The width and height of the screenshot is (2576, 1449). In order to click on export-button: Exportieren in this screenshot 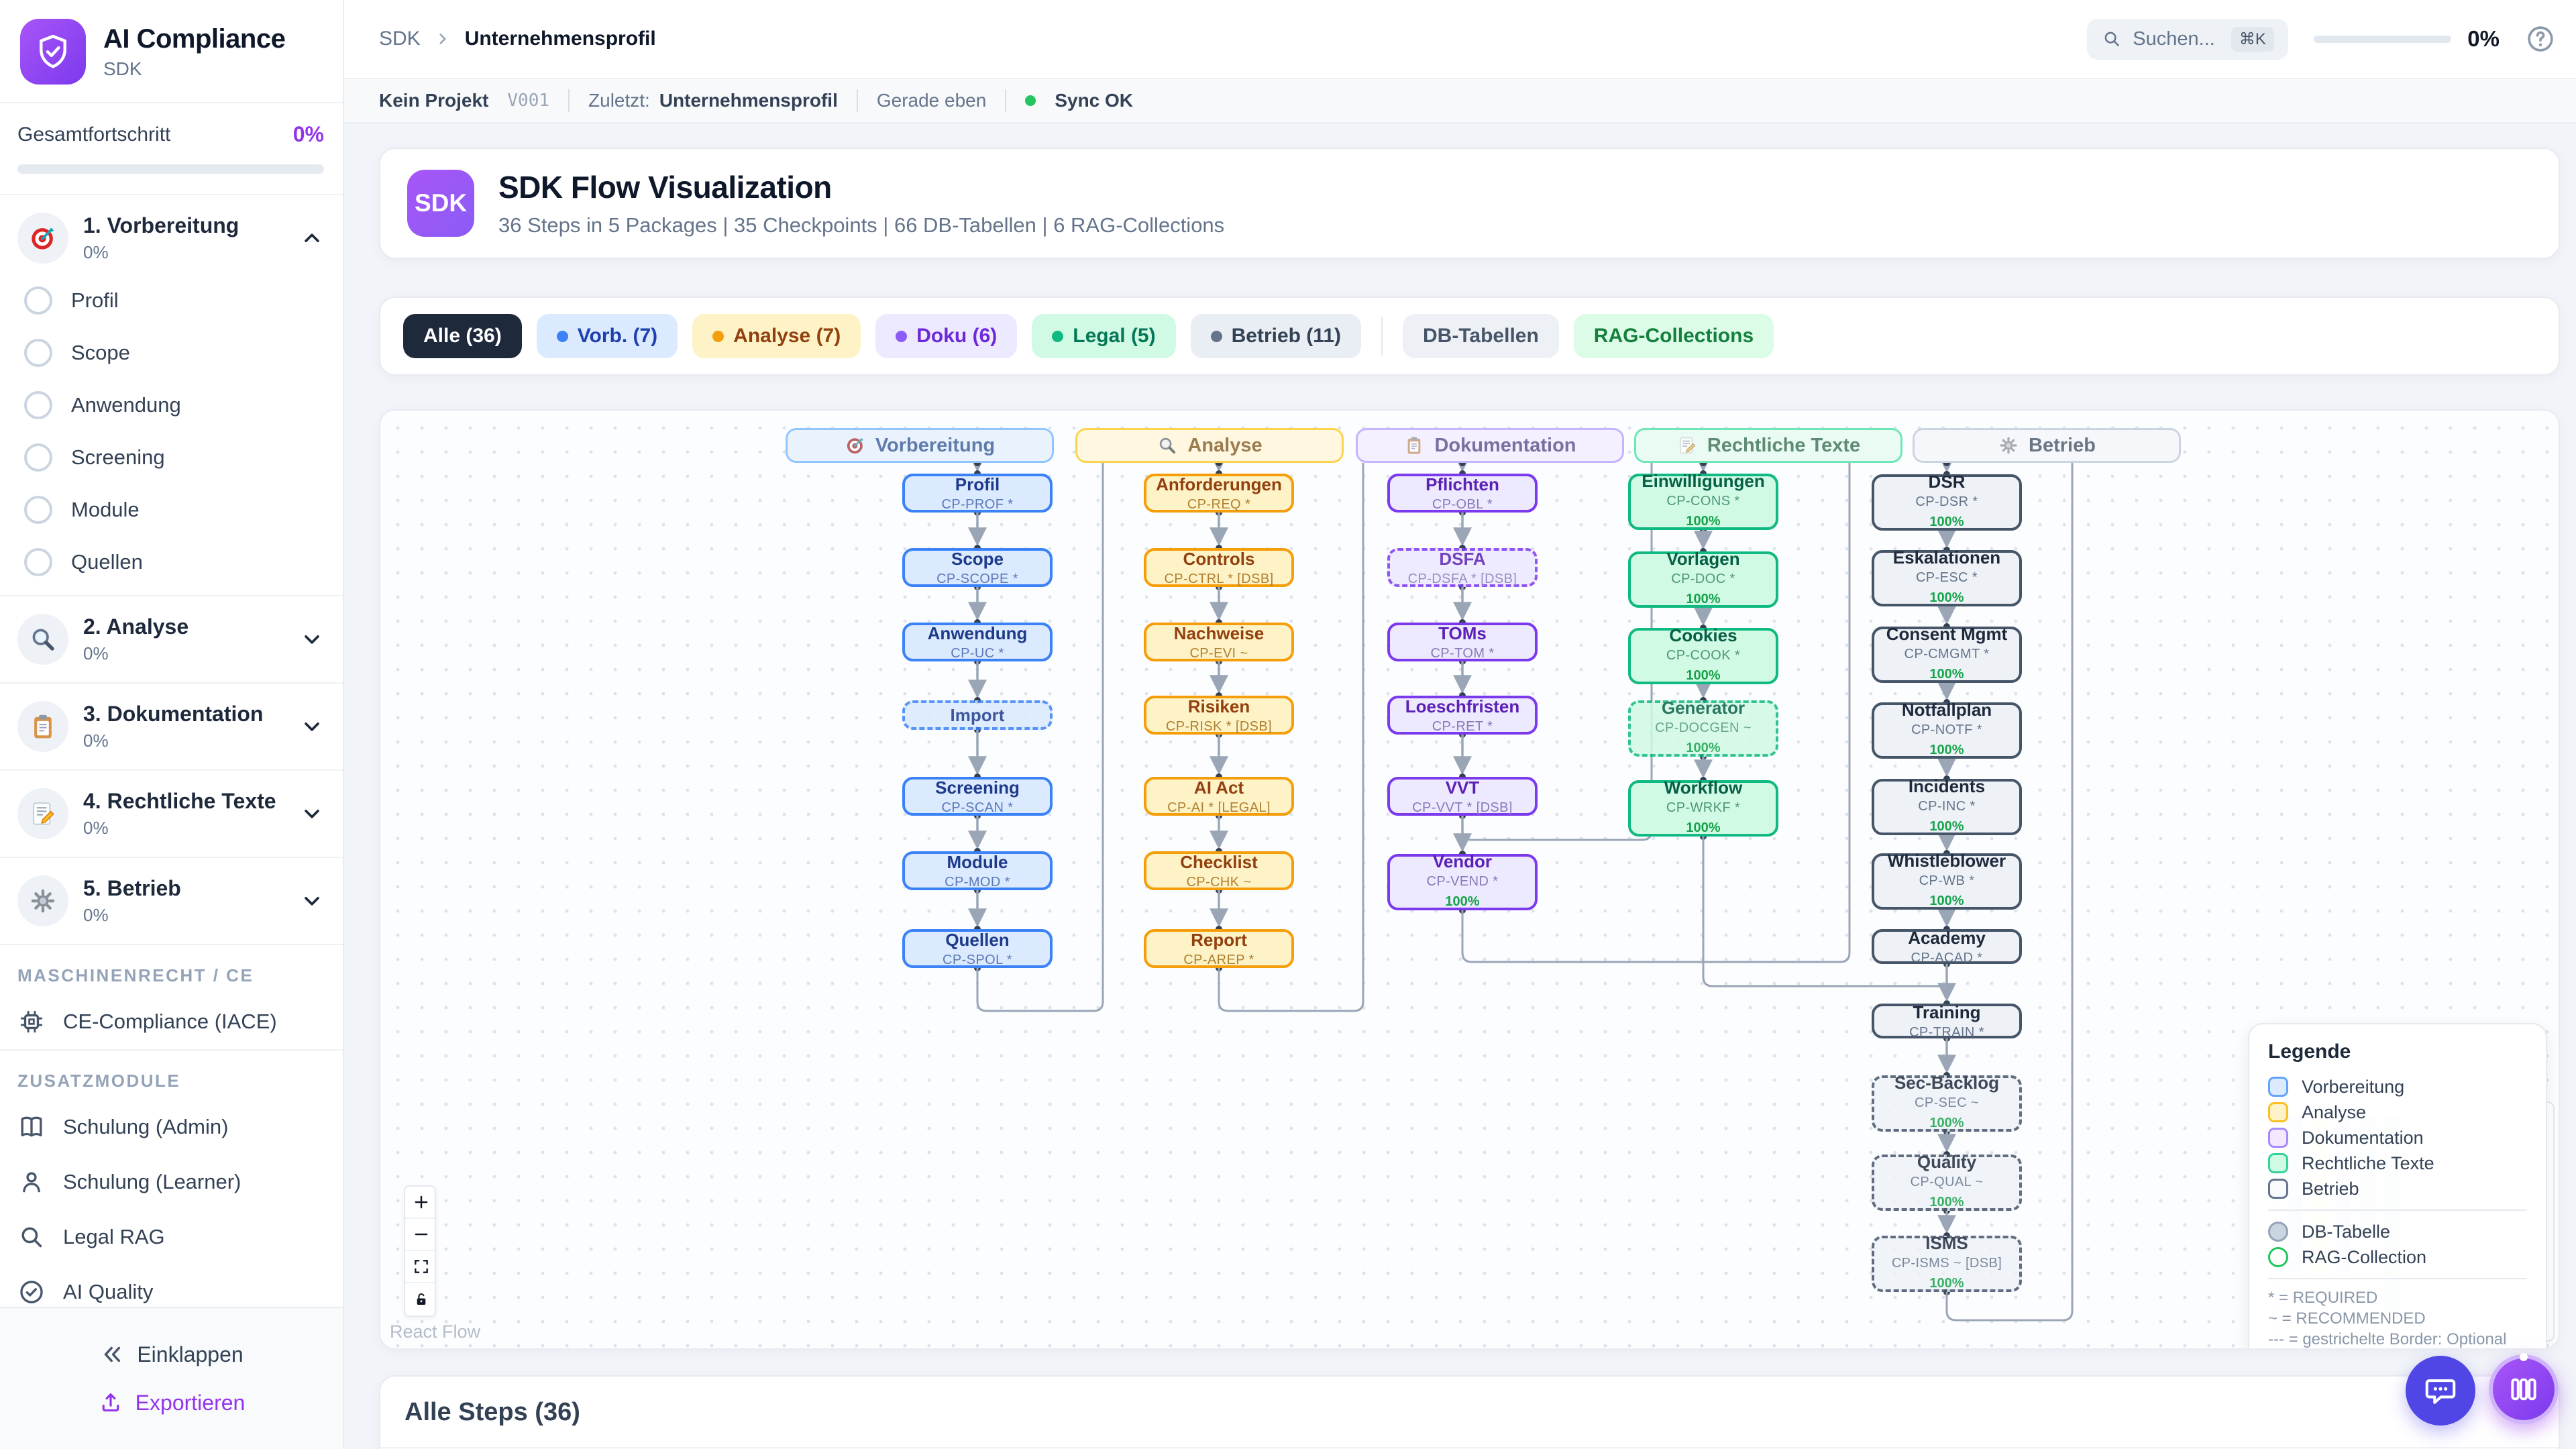, I will do `click(171, 1402)`.